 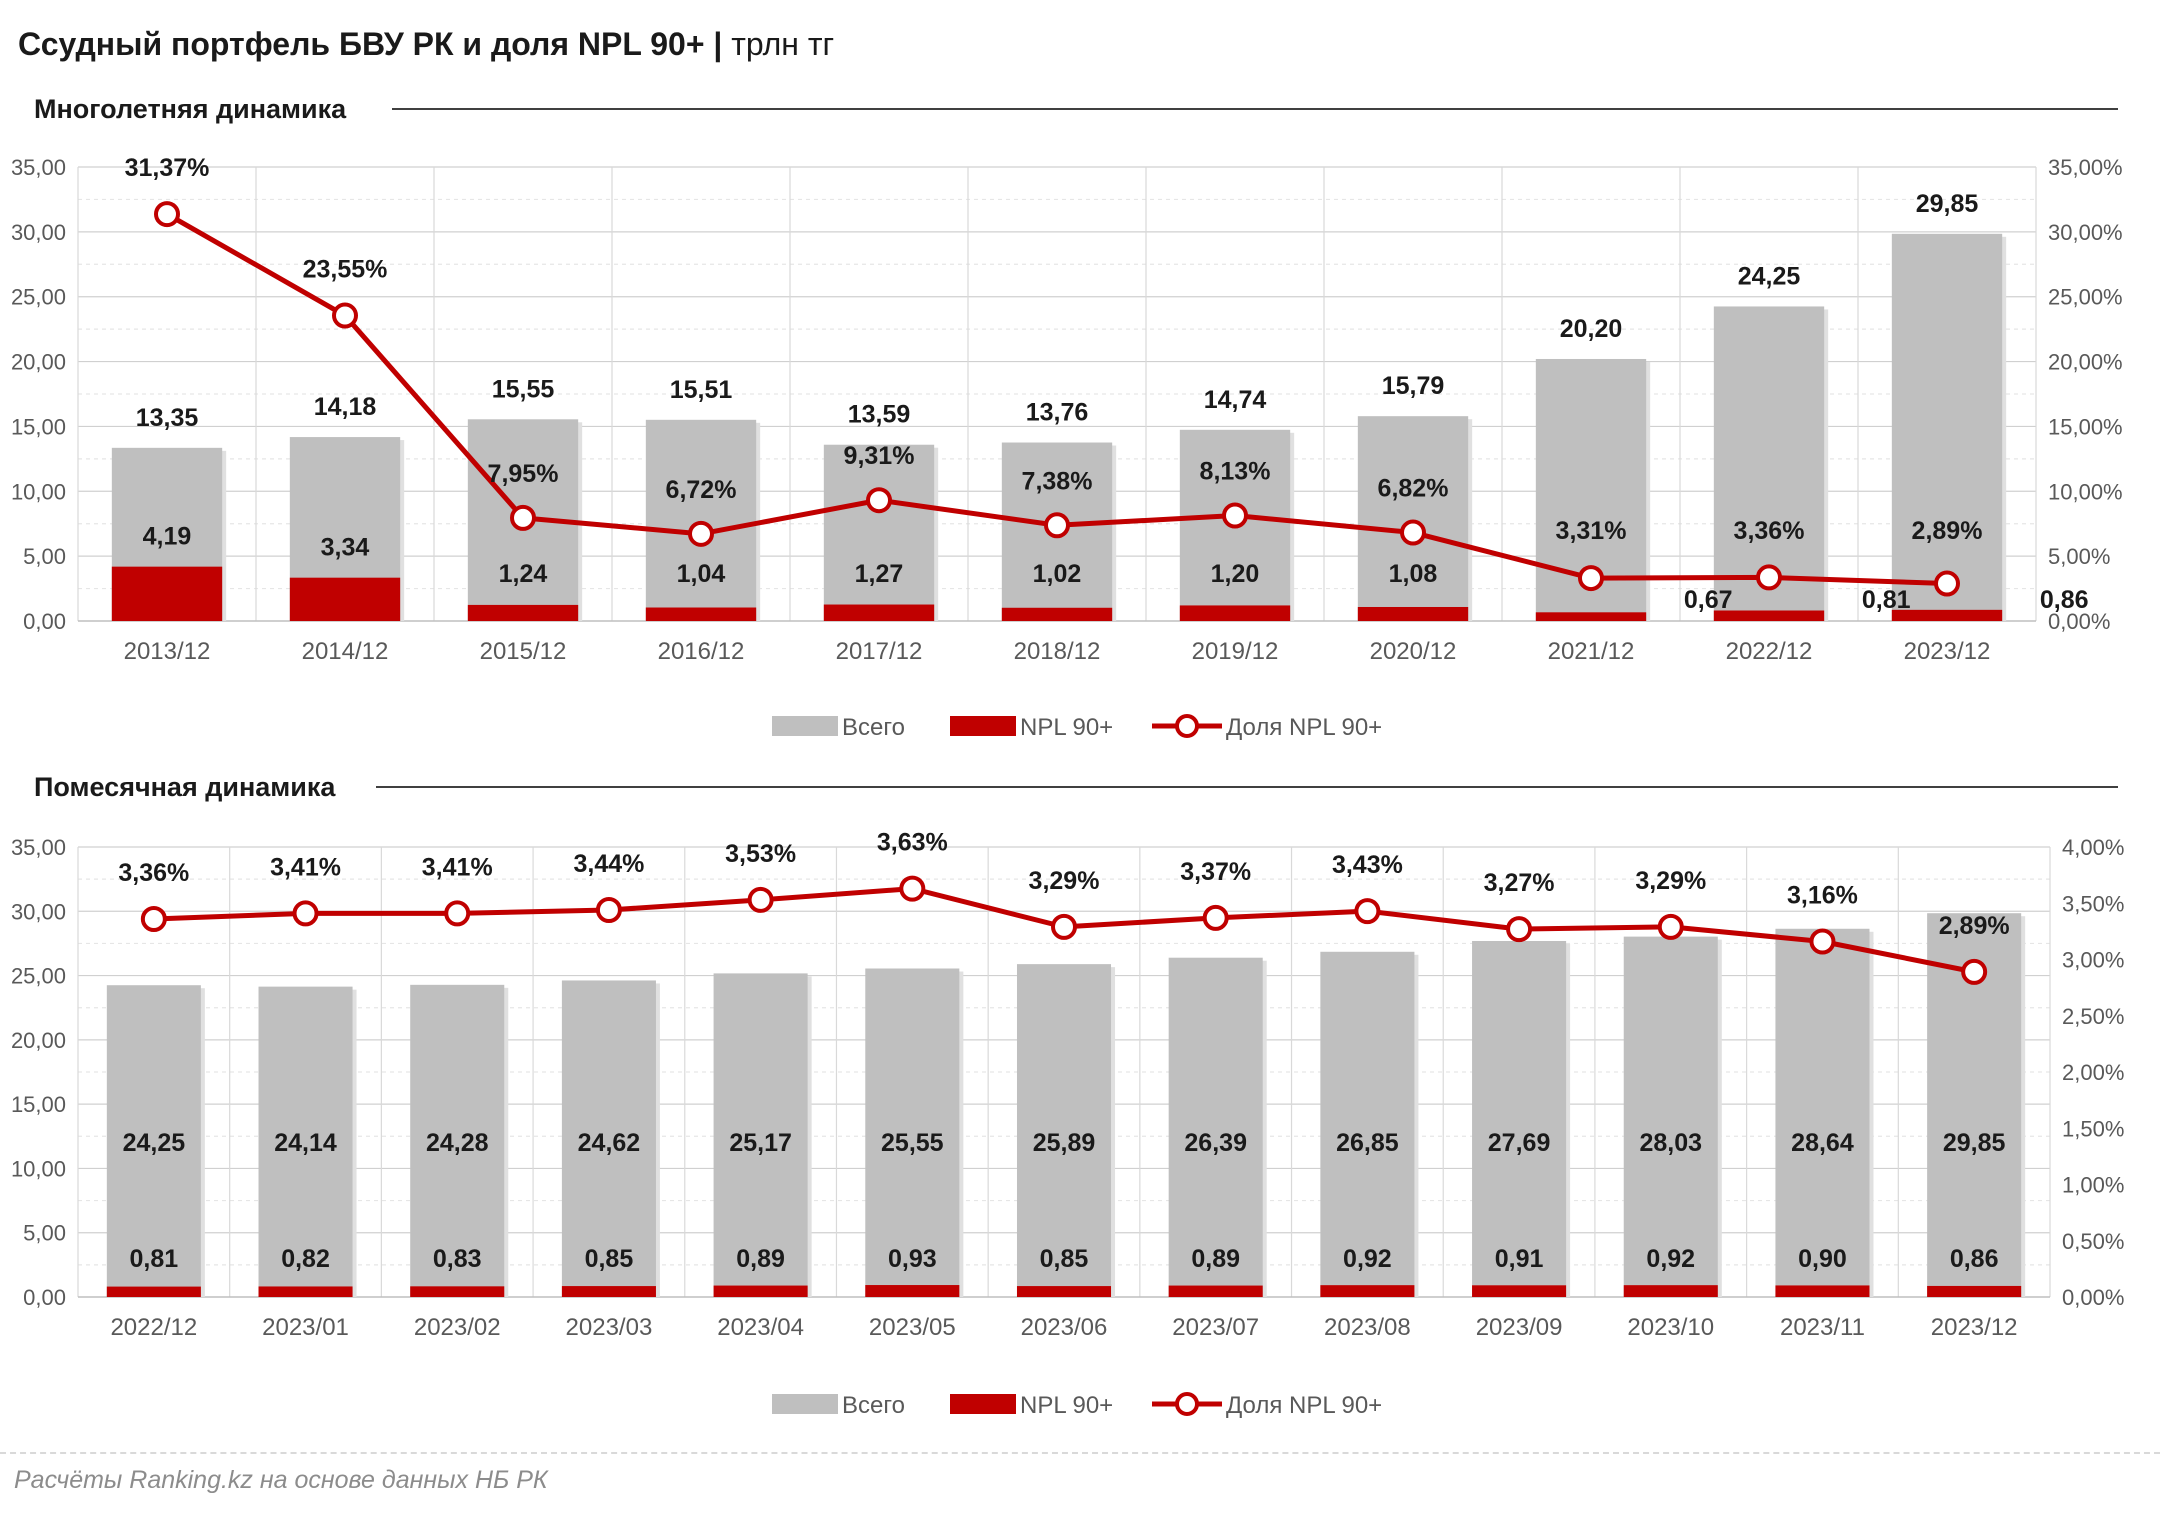 What do you see at coordinates (701, 390) in the screenshot?
I see `total-value-label: 15,51` at bounding box center [701, 390].